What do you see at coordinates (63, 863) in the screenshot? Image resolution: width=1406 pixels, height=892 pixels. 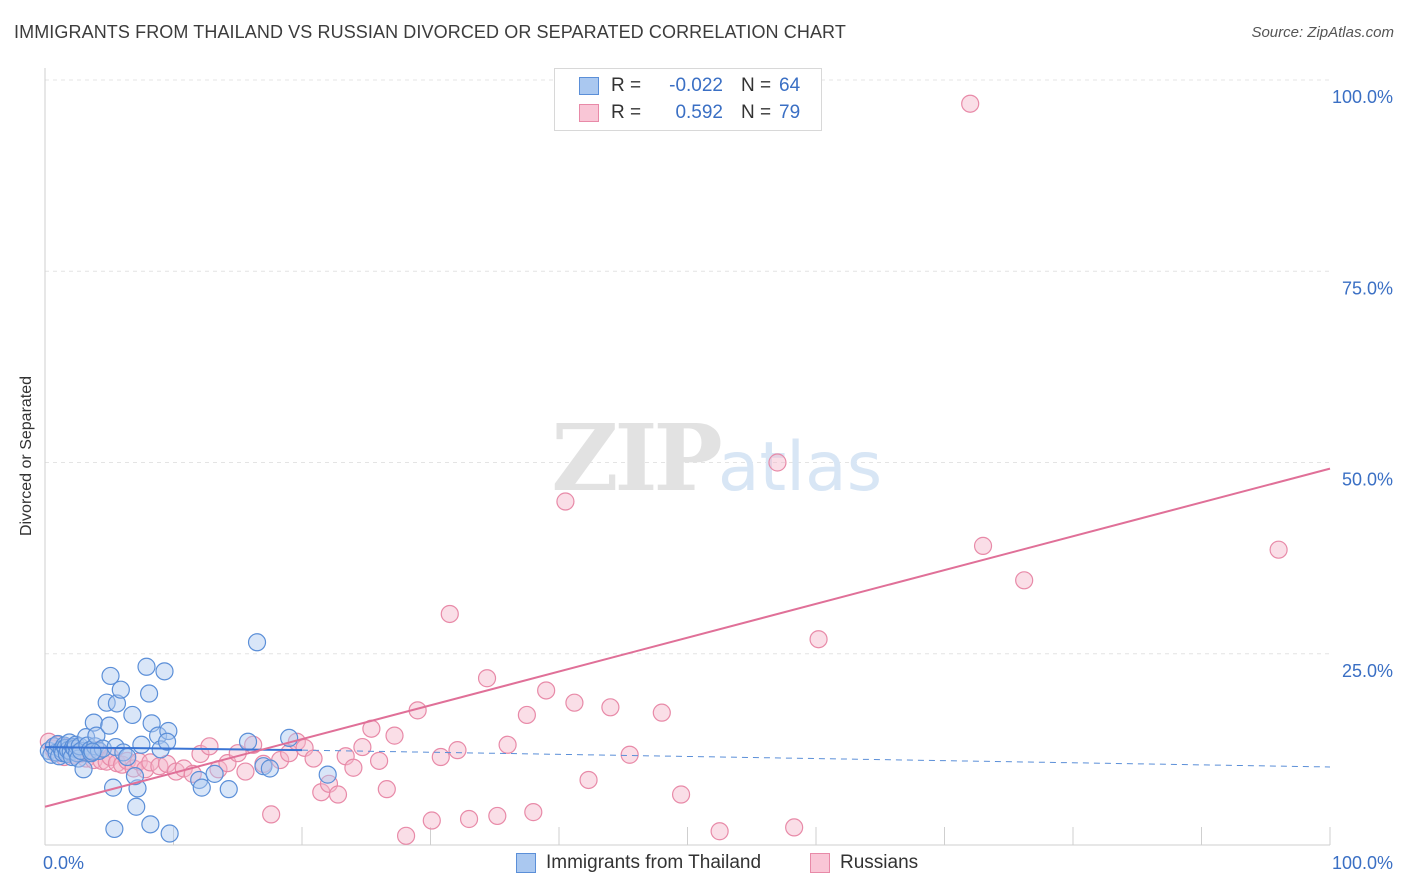 I see `x-tick-label-min: 0.0%` at bounding box center [63, 863].